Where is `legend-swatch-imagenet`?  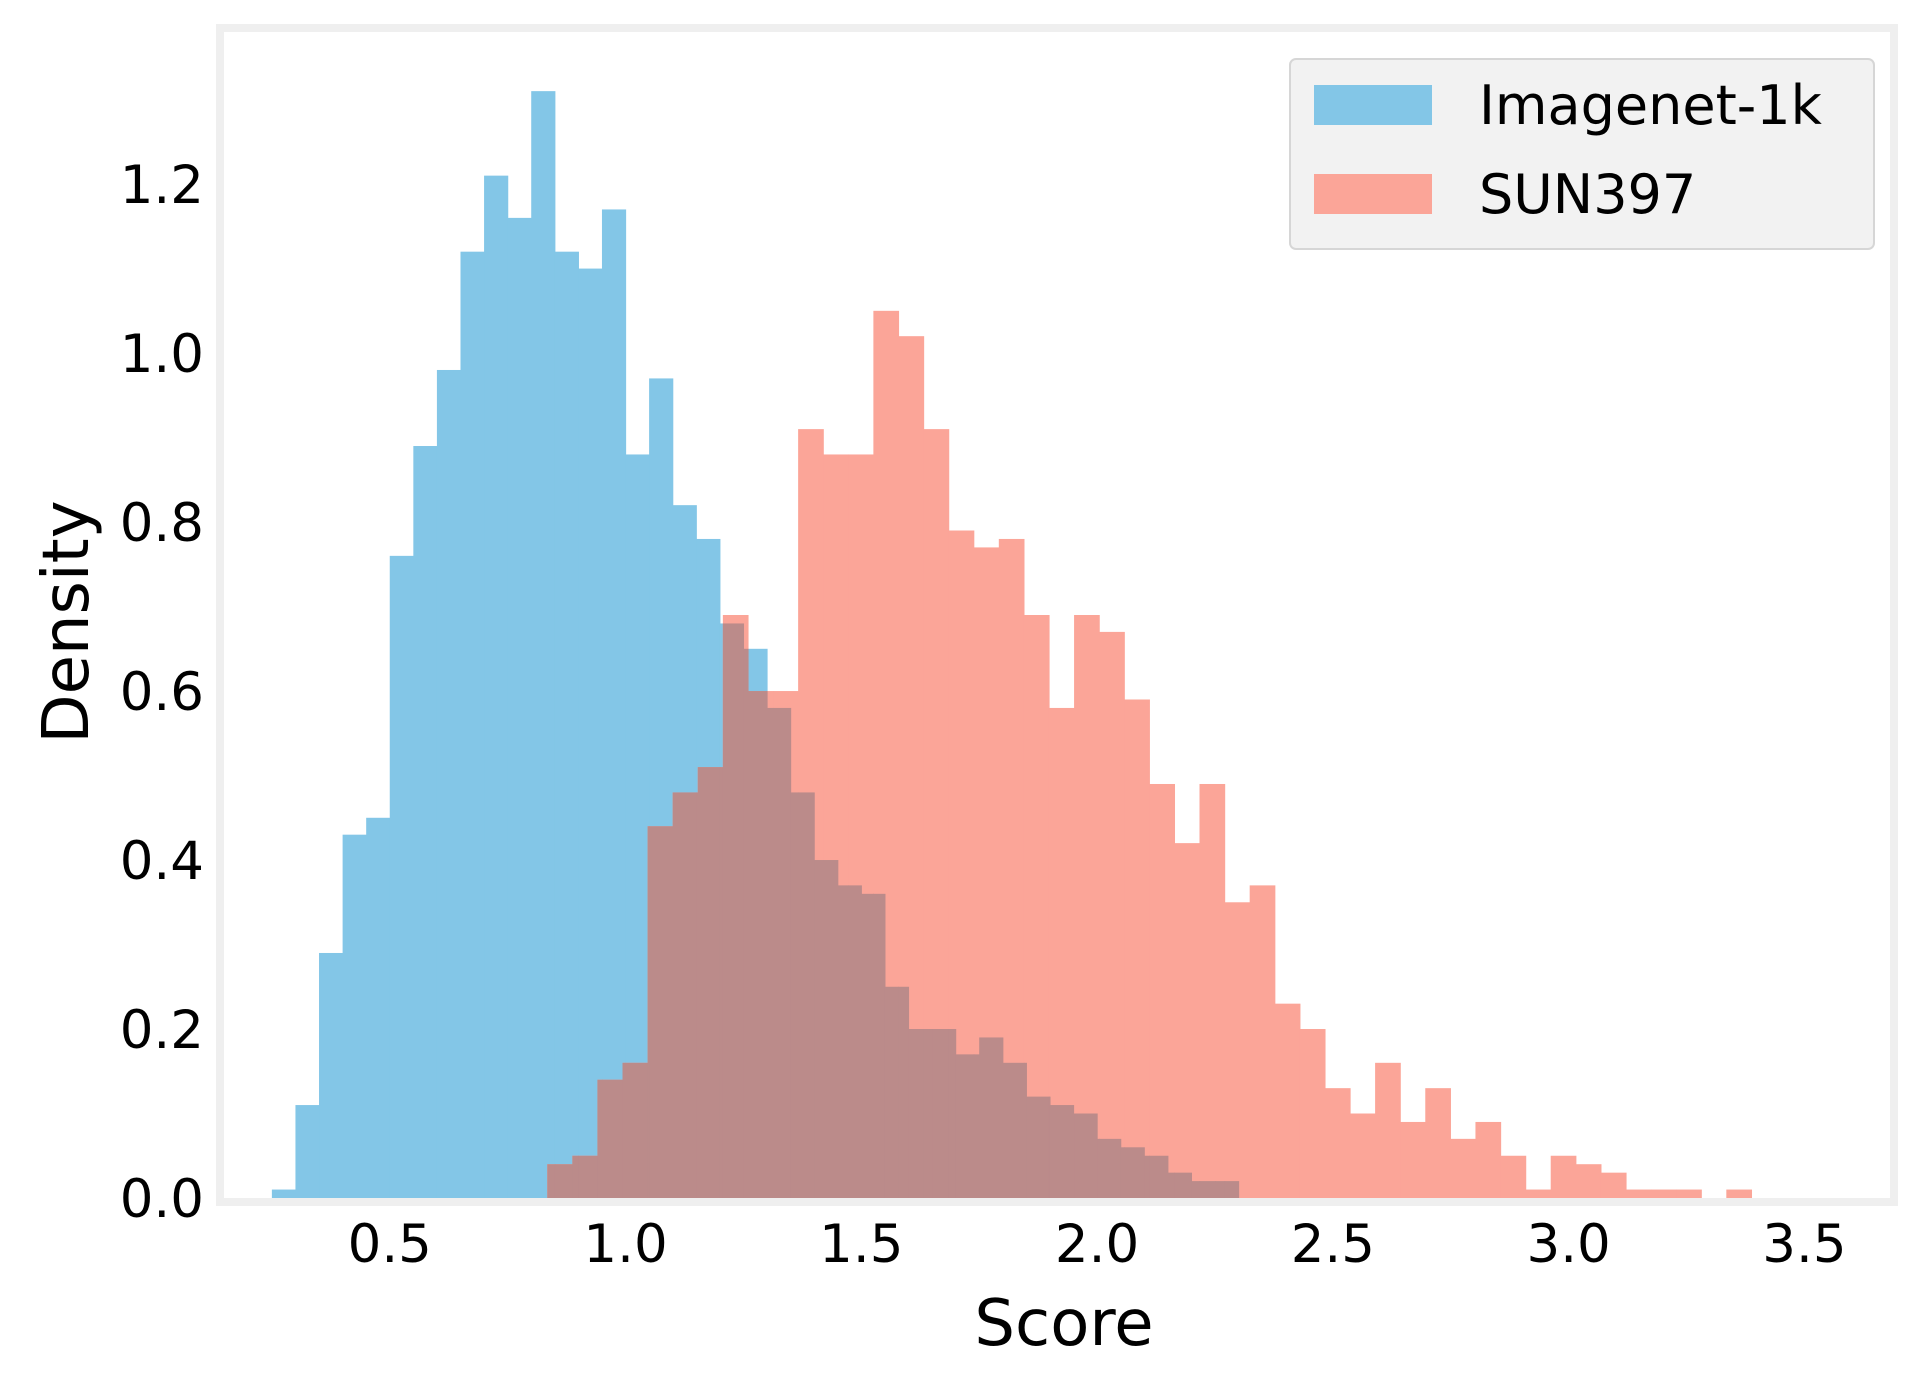
legend-swatch-imagenet is located at coordinates (1373, 105).